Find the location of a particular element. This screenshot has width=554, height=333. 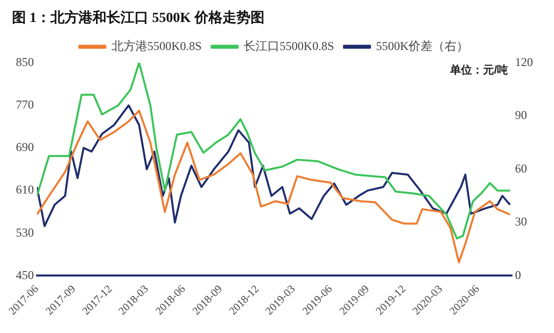

y-tick-label: 530 is located at coordinates (25, 232).